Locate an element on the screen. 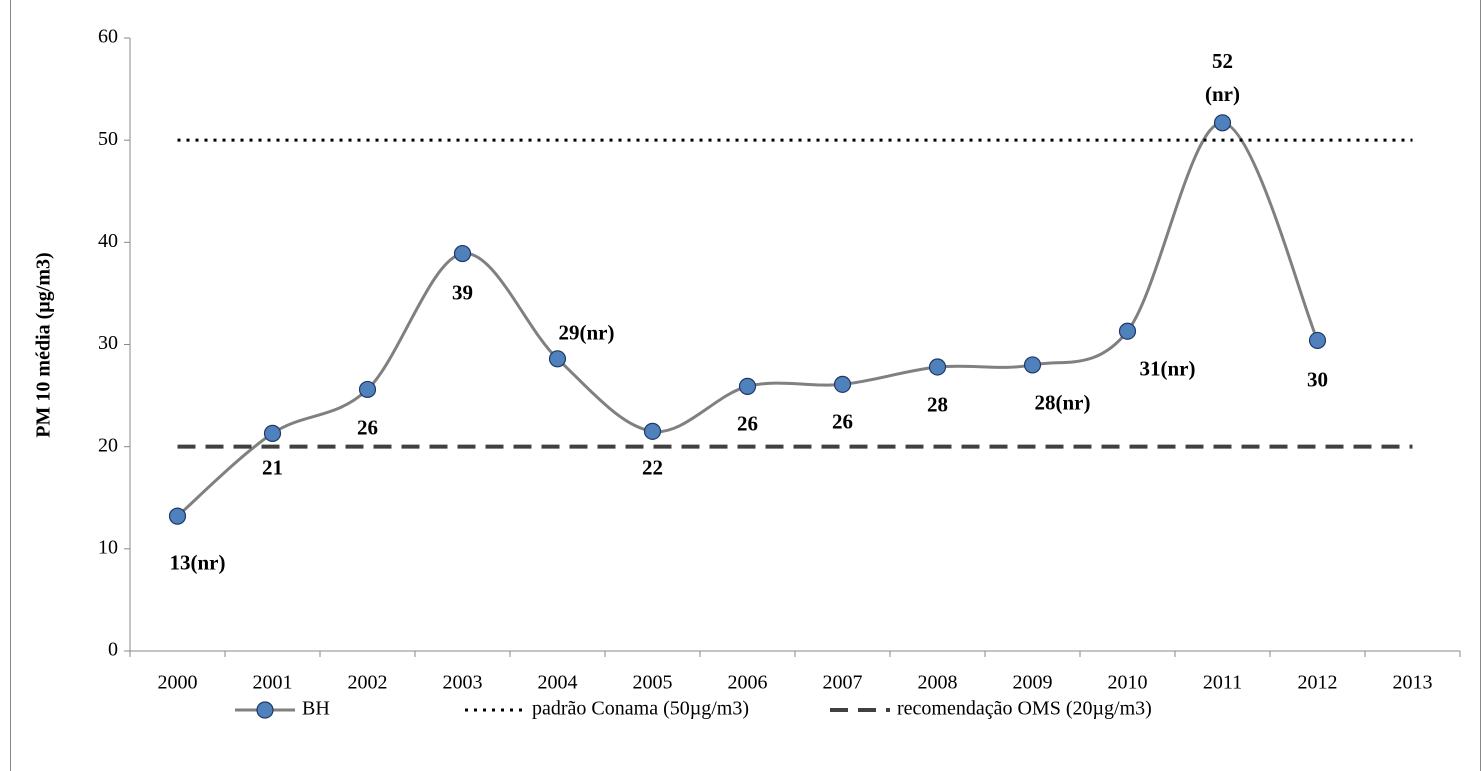  data-label: 30 is located at coordinates (1317, 379).